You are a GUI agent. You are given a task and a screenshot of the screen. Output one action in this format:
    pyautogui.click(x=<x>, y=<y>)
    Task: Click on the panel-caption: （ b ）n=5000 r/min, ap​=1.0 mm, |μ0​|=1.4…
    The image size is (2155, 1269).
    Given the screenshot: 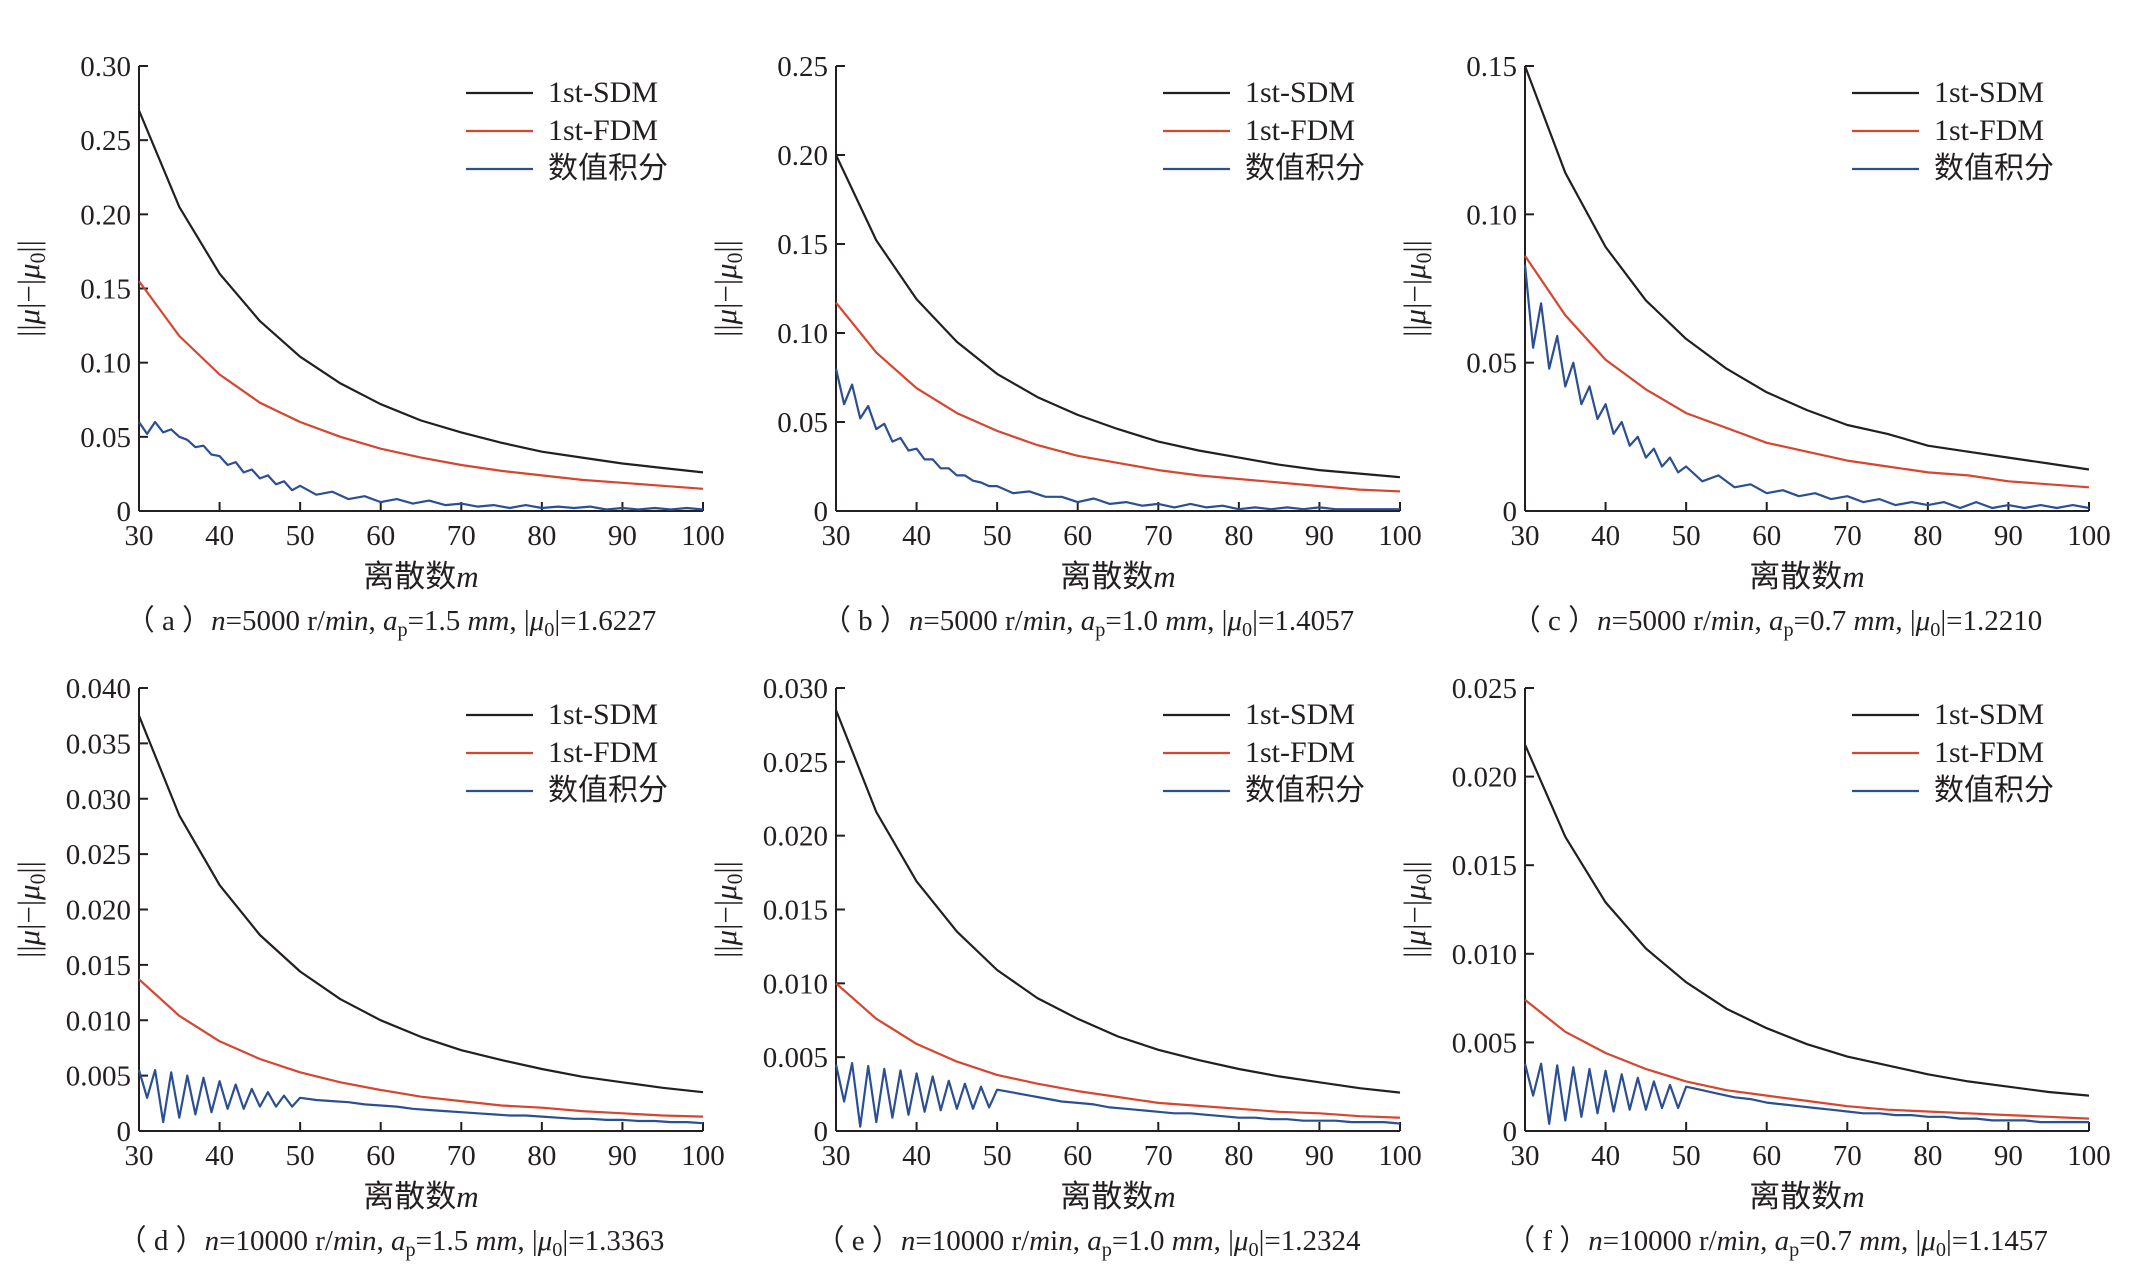 What is the action you would take?
    pyautogui.click(x=1088, y=623)
    